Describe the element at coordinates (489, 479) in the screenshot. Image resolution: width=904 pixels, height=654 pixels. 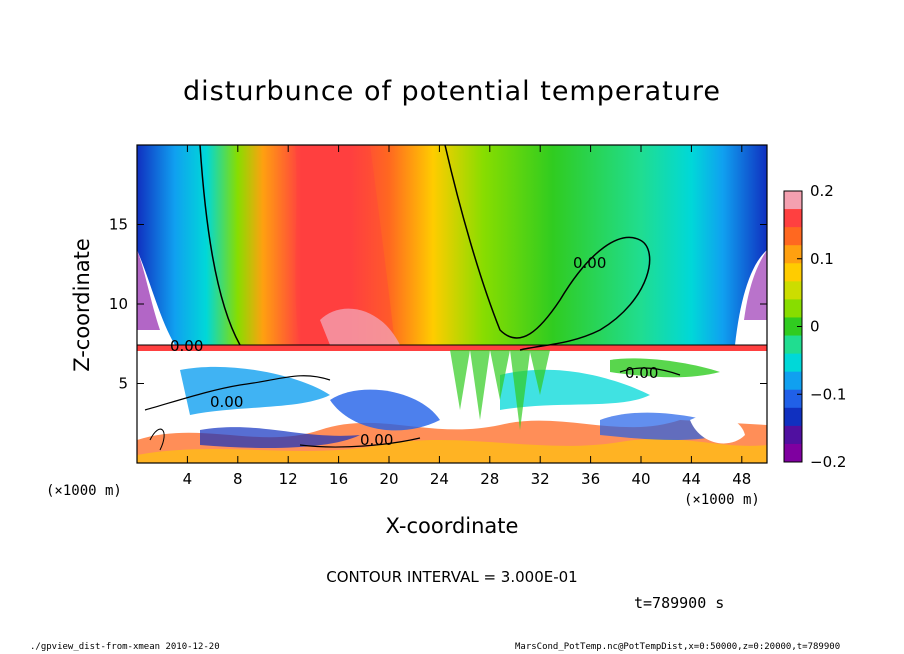
I see `x-tick-label: 28` at that location.